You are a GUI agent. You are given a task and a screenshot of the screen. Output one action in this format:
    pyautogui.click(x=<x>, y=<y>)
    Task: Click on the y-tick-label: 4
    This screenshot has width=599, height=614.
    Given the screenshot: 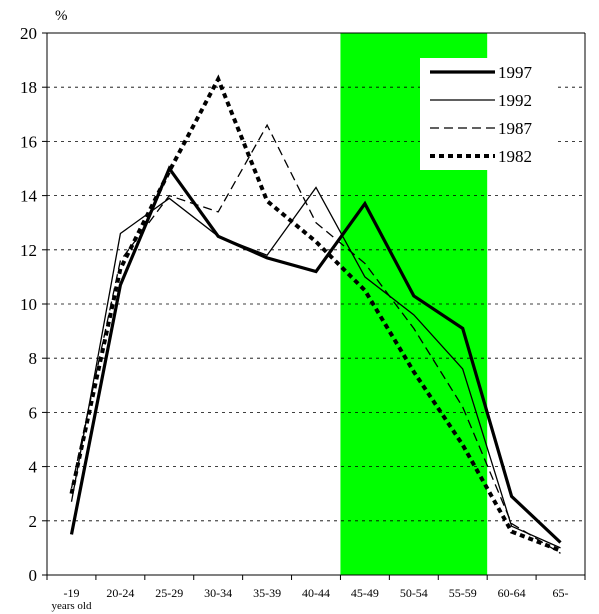 What is the action you would take?
    pyautogui.click(x=33, y=467)
    